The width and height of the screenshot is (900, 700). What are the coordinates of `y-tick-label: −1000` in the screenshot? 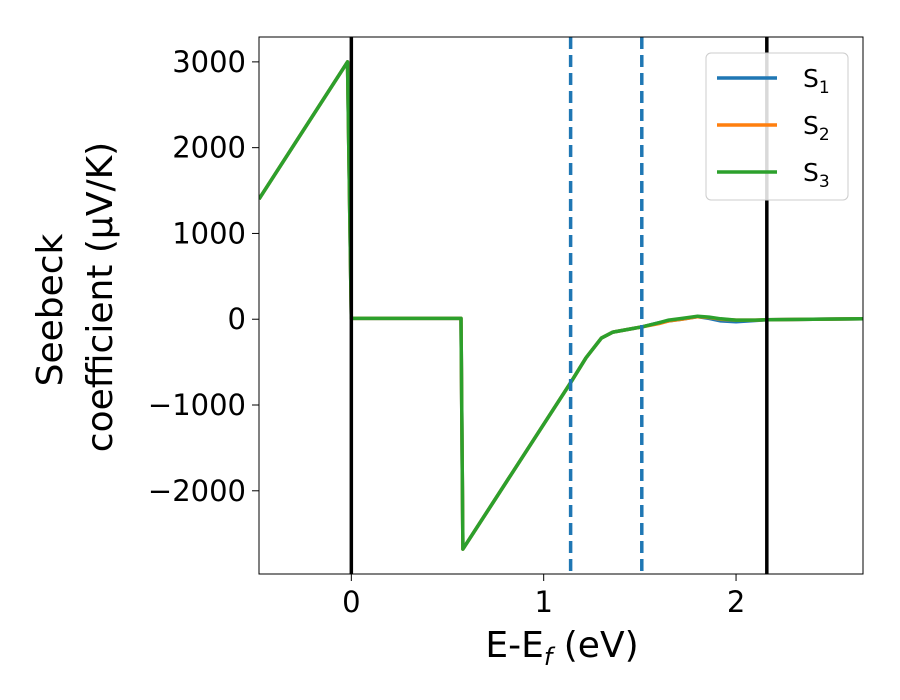 It's located at (197, 405).